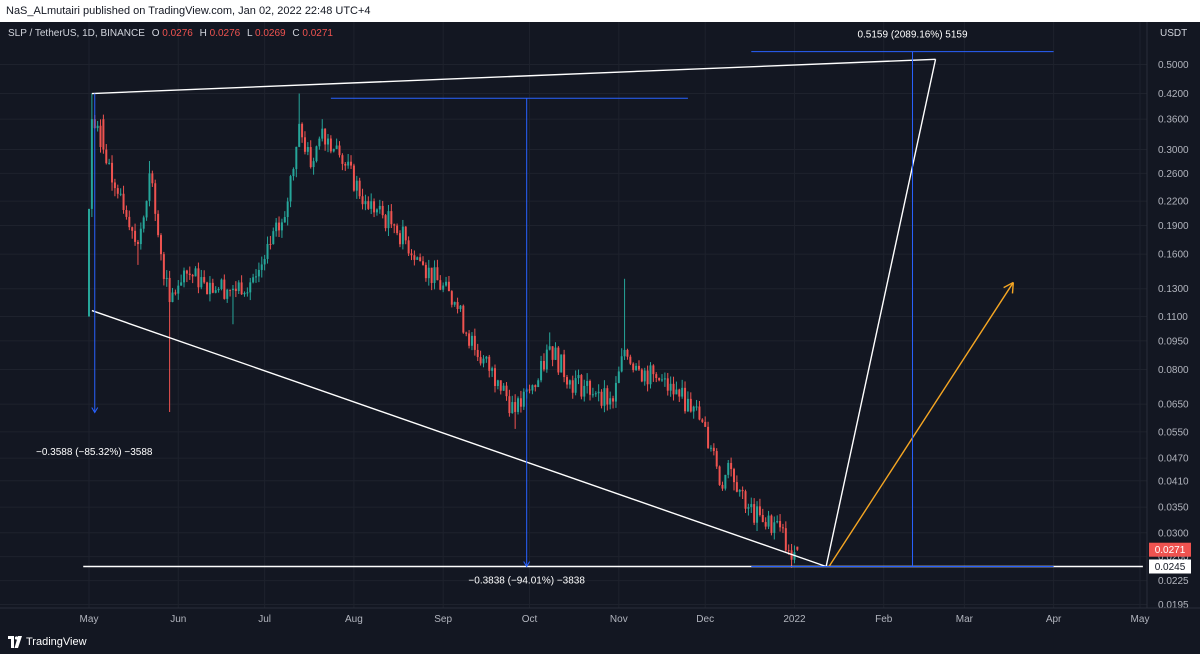 The width and height of the screenshot is (1200, 654). What do you see at coordinates (912, 35) in the screenshot?
I see `measure-label: 0.5159 (2089.16%) 5159` at bounding box center [912, 35].